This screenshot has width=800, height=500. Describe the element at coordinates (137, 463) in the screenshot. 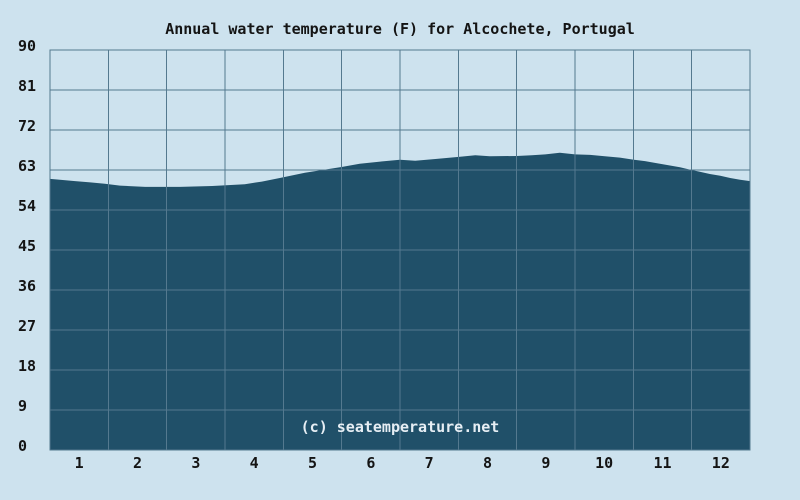

I see `x-tick-label: 2` at that location.